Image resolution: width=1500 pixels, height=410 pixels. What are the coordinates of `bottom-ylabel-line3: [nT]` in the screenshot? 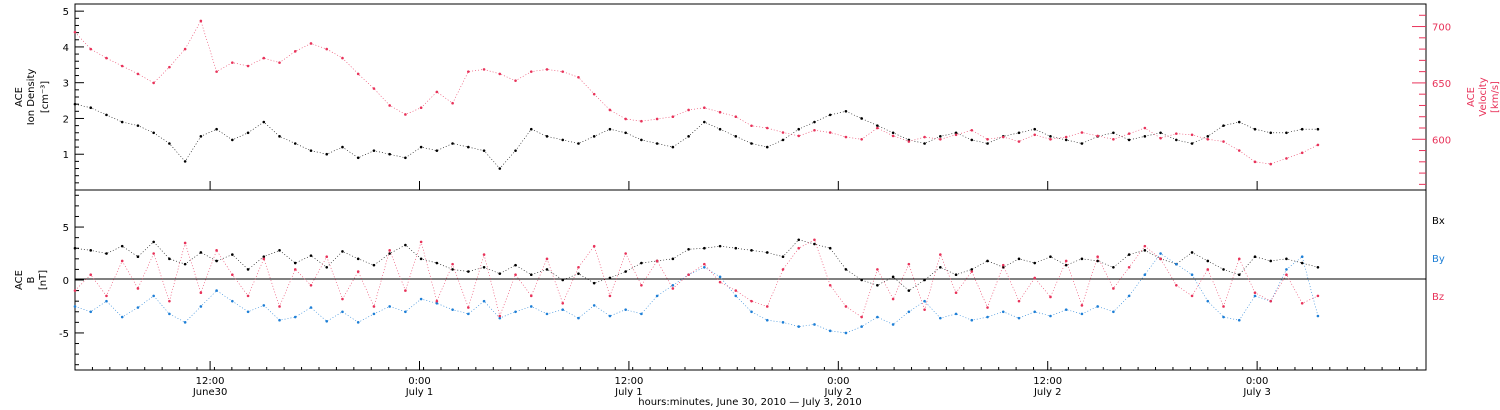 It's located at (43, 280).